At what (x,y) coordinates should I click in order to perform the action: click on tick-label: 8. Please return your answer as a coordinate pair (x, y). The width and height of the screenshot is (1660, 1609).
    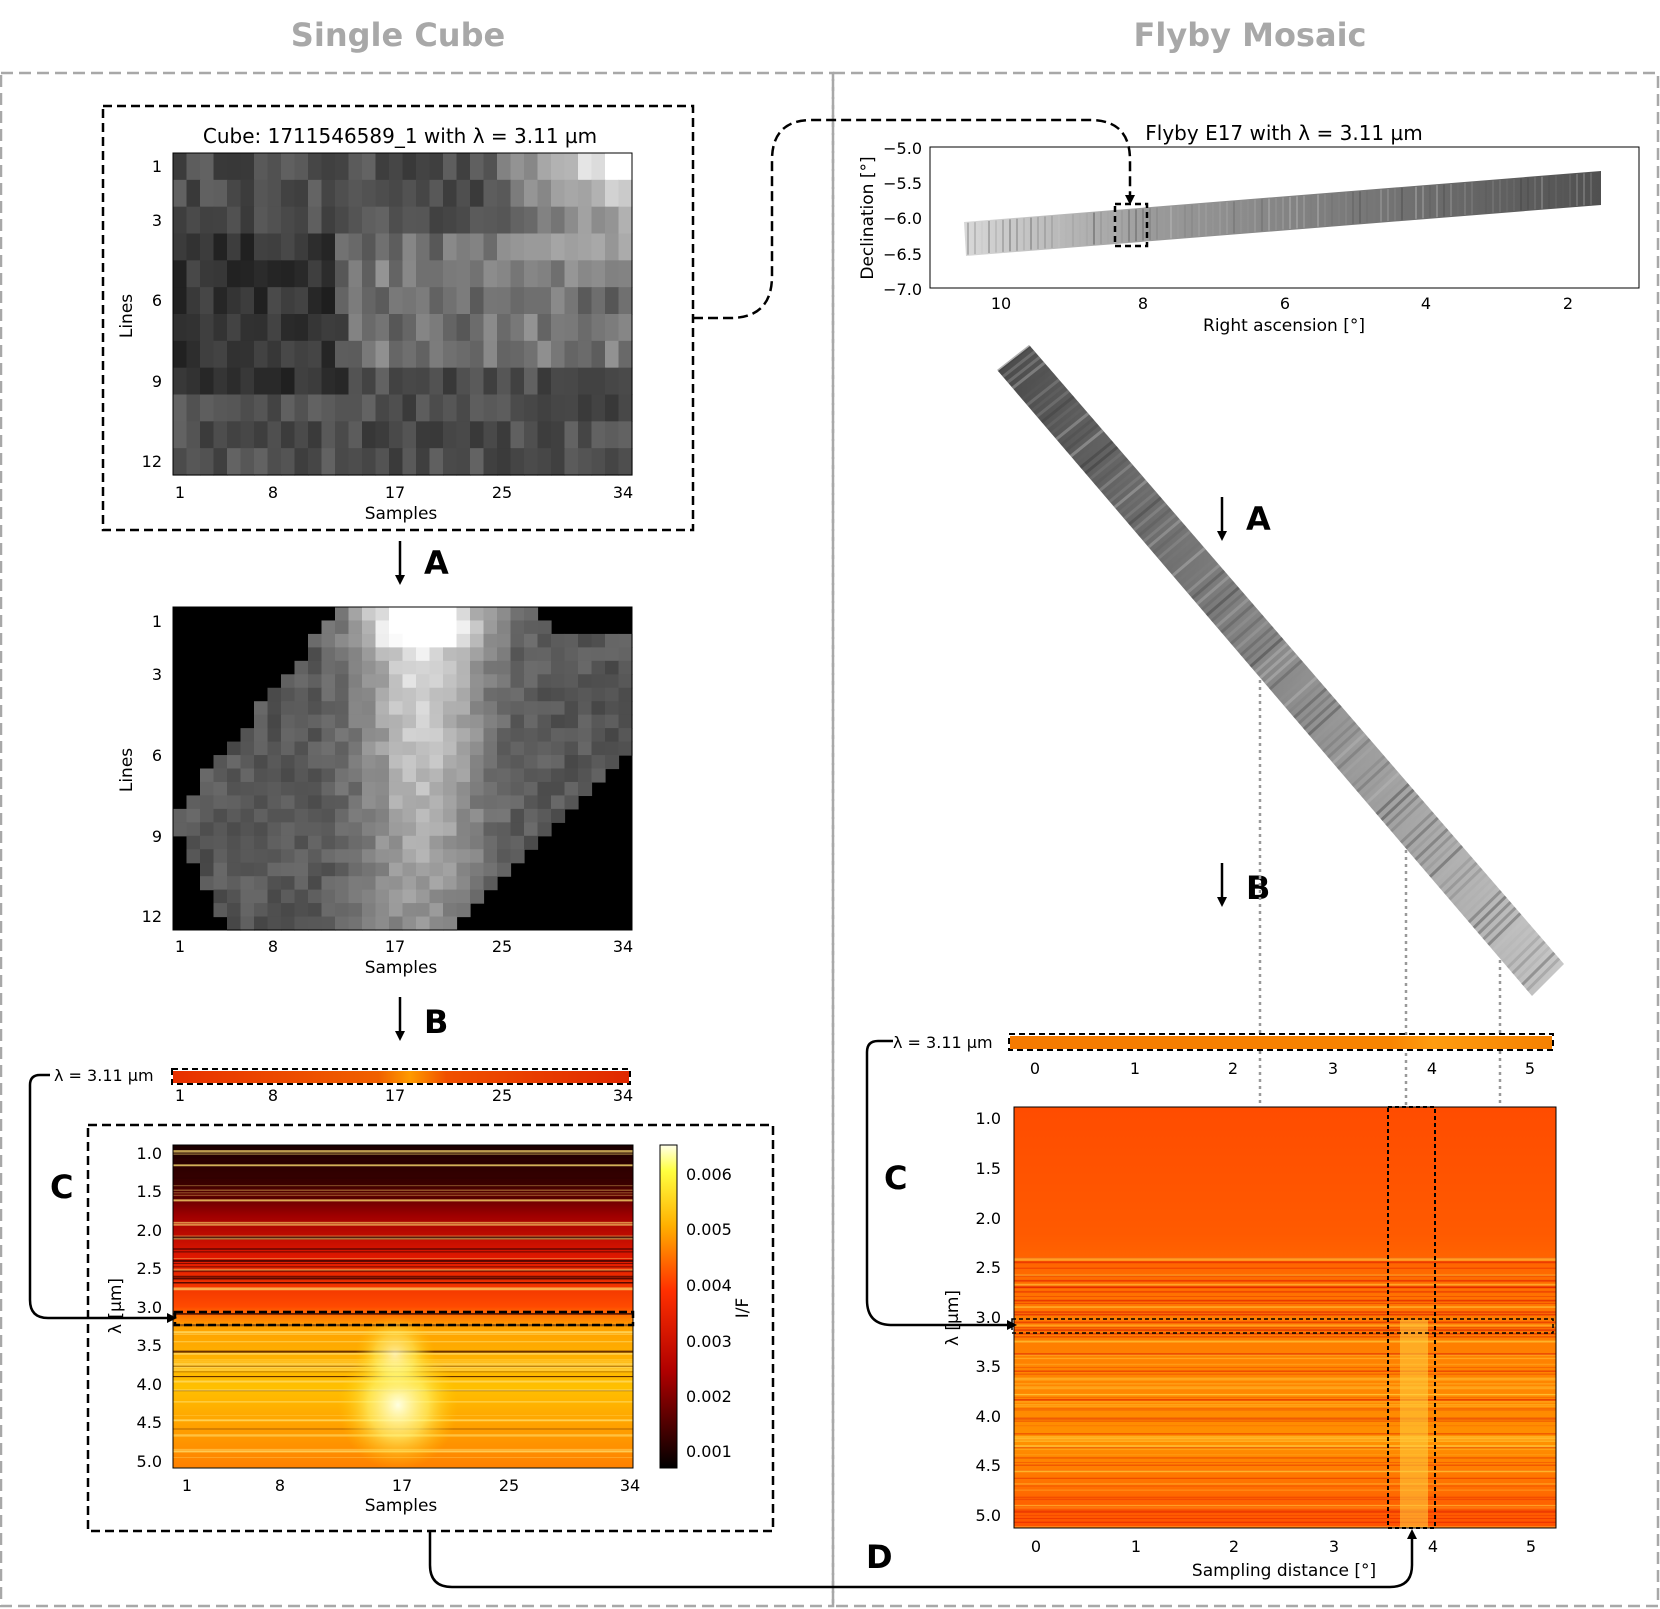
    Looking at the image, I should click on (273, 492).